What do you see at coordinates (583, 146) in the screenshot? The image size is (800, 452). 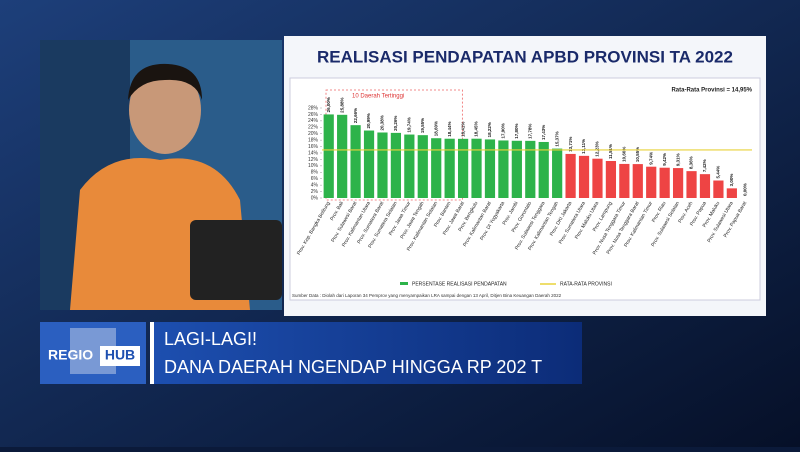 I see `data-label: 13,11%` at bounding box center [583, 146].